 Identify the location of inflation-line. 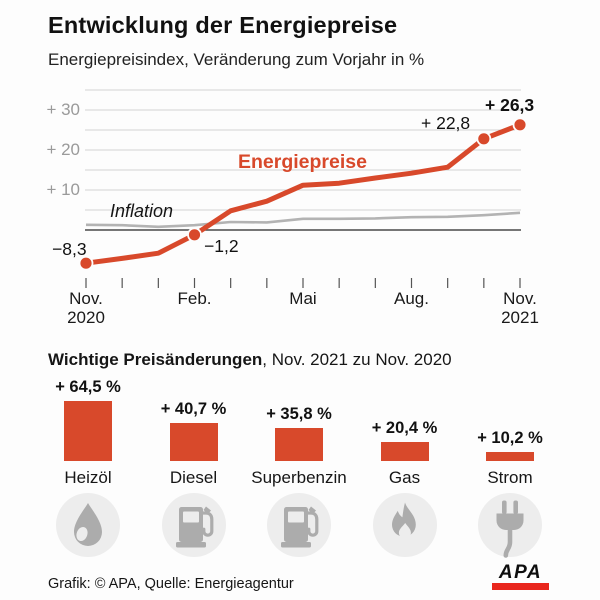
(303, 220).